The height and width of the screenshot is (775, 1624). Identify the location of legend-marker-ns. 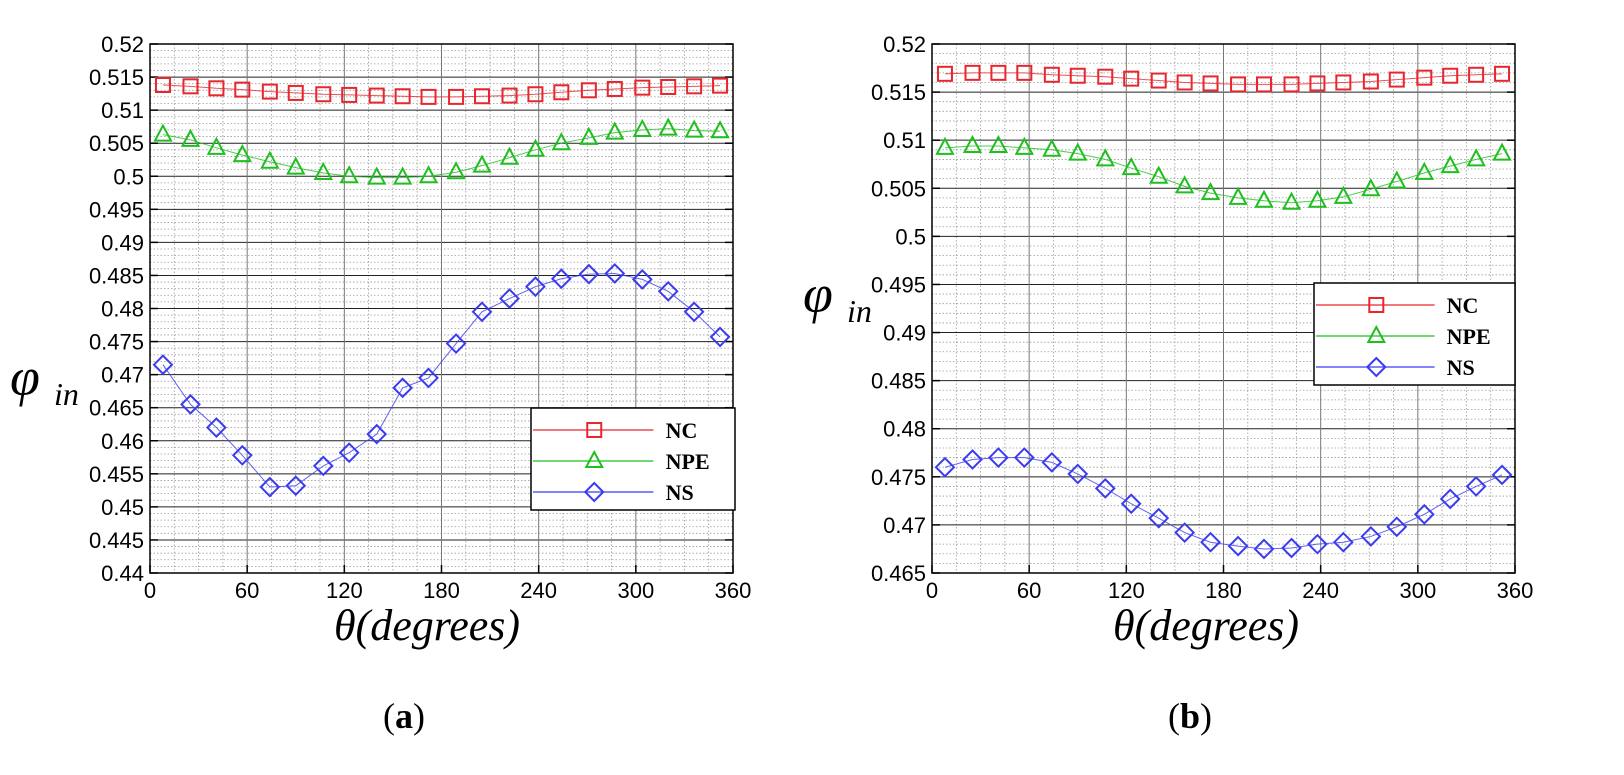
(1376, 367).